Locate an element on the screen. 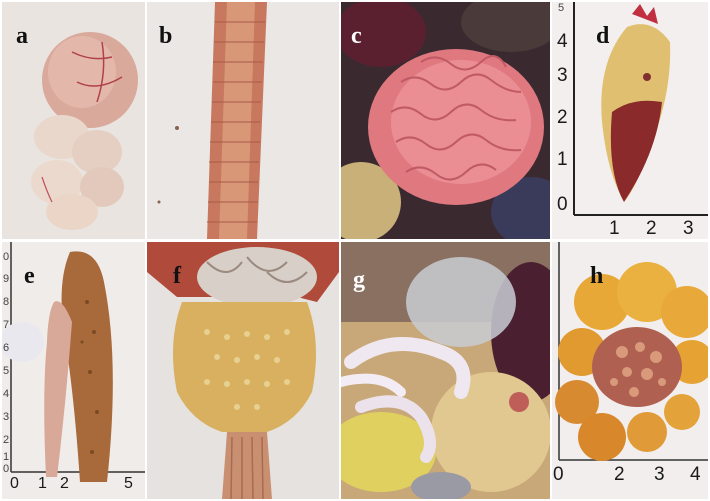 Image resolution: width=710 pixels, height=501 pixels. panel-d-photo is located at coordinates (630, 120).